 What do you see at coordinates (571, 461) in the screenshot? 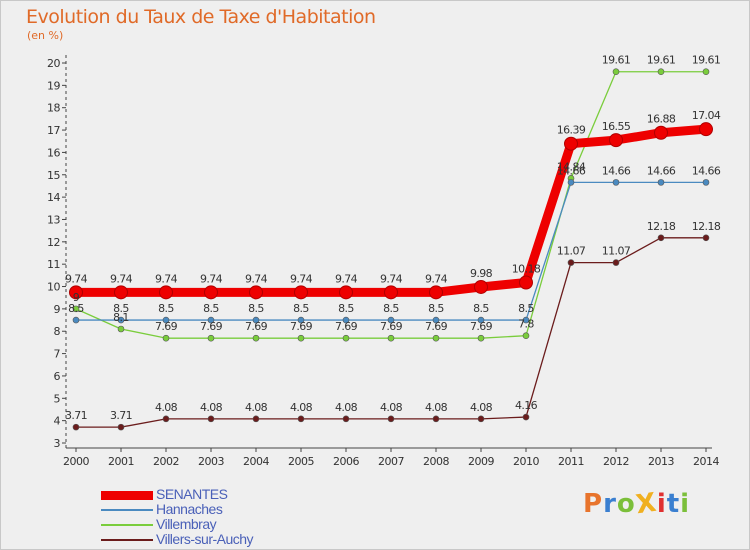
I see `x-tick-label: 2011` at bounding box center [571, 461].